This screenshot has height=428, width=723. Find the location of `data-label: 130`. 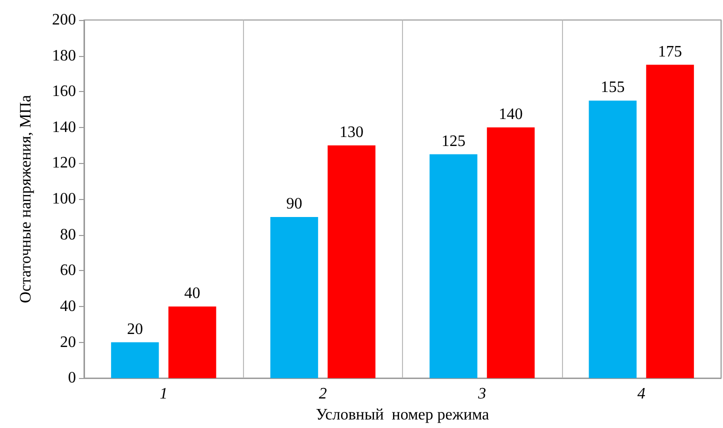

data-label: 130 is located at coordinates (352, 132).